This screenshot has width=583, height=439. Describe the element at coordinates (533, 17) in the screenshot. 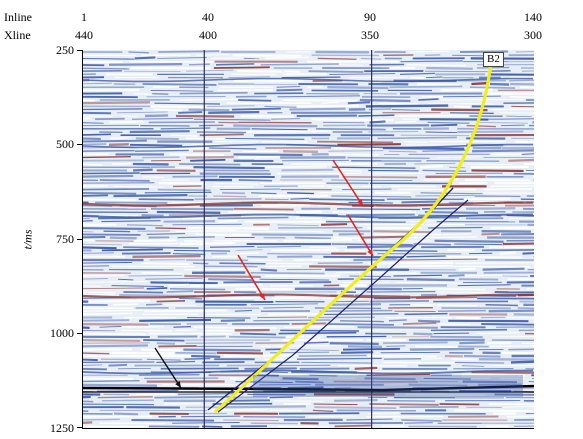

I see `inline-tick-label: 140` at that location.